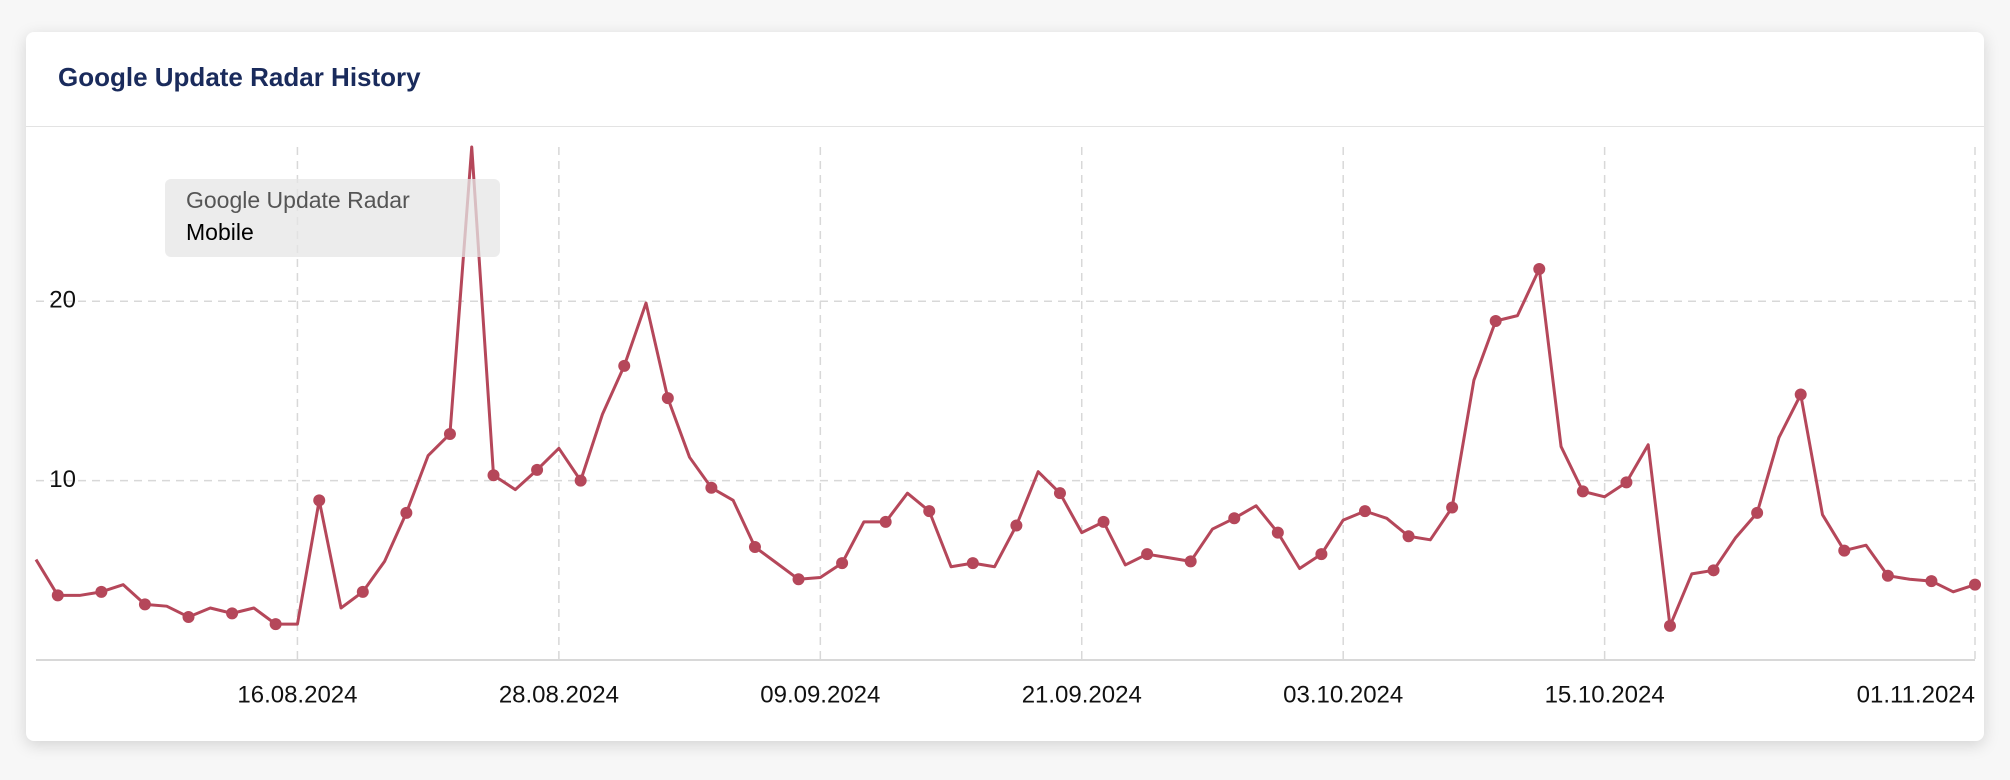 Image resolution: width=2010 pixels, height=780 pixels. What do you see at coordinates (239, 77) in the screenshot?
I see `chart-title: Google Update Radar History` at bounding box center [239, 77].